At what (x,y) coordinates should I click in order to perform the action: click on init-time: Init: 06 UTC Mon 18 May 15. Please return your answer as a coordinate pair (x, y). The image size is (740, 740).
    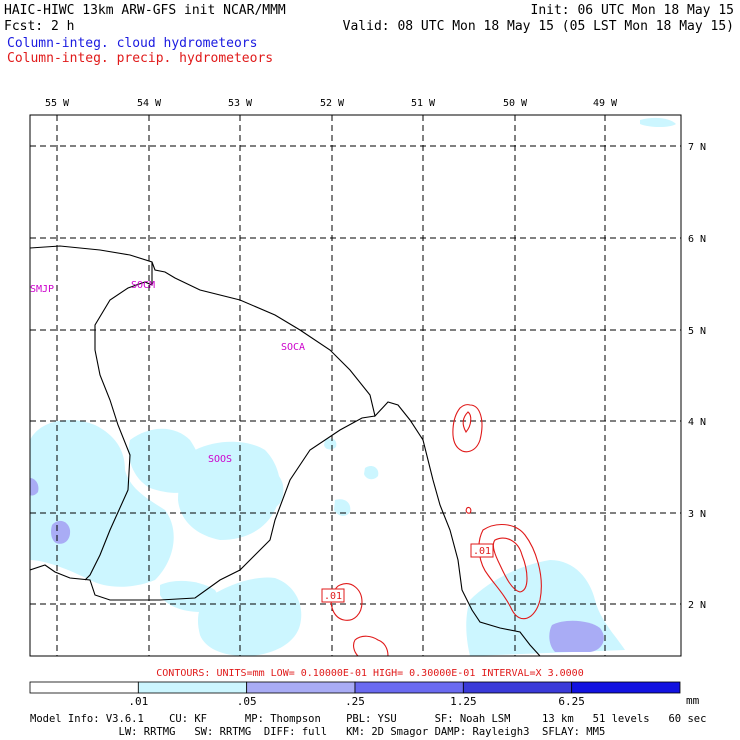
    Looking at the image, I should click on (633, 10).